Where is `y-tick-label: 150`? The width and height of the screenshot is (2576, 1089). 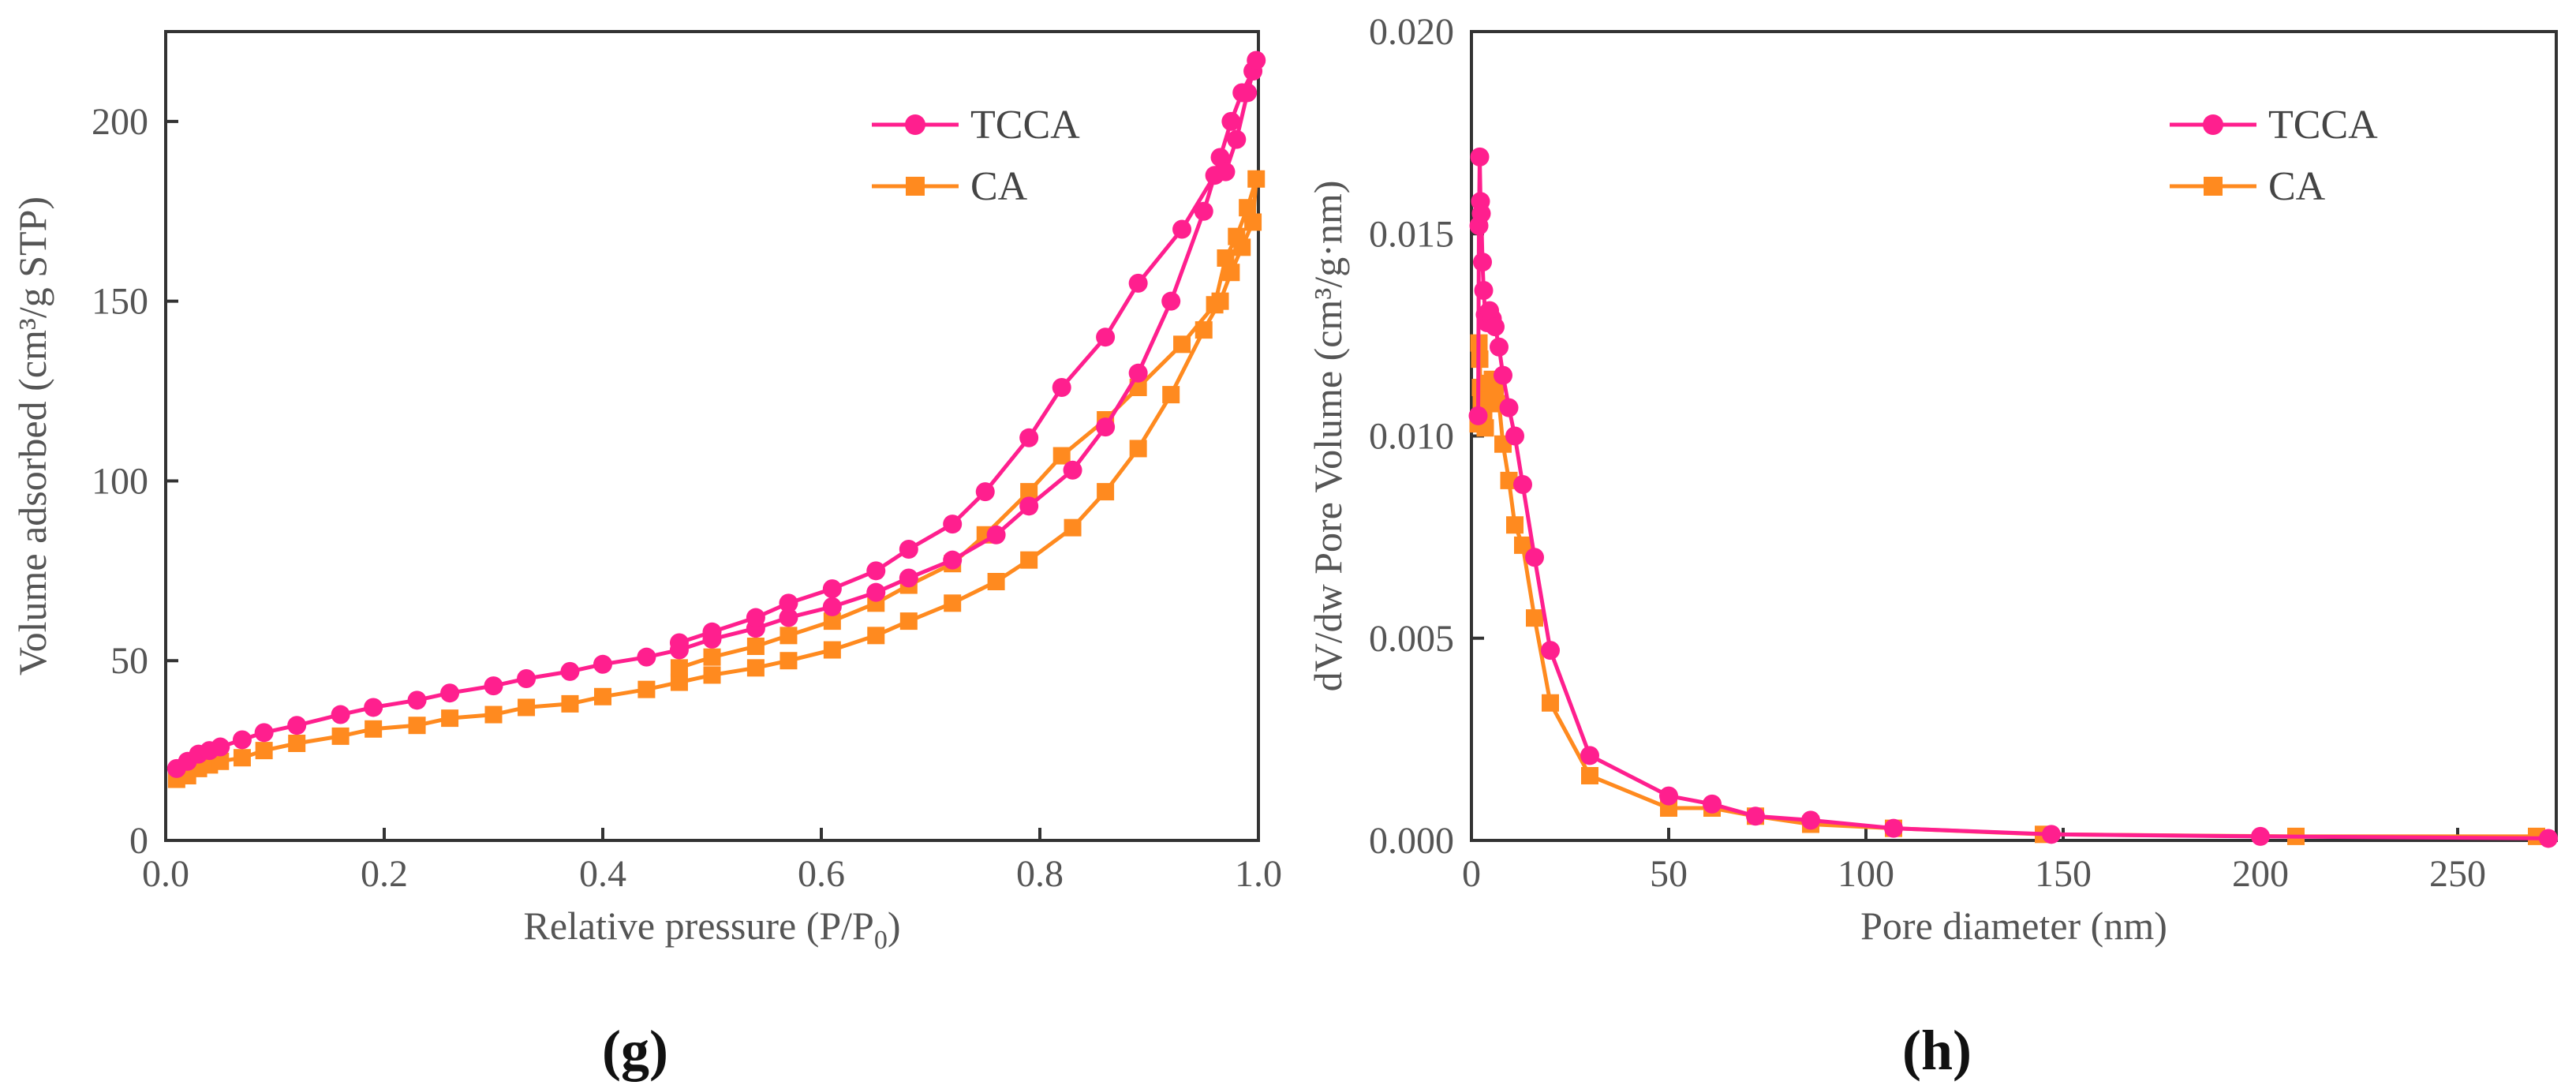
y-tick-label: 150 is located at coordinates (120, 302).